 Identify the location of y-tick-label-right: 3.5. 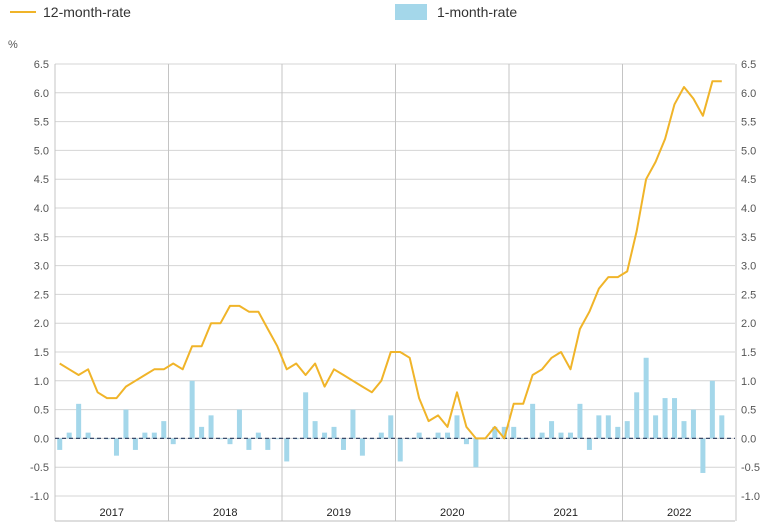
(748, 238).